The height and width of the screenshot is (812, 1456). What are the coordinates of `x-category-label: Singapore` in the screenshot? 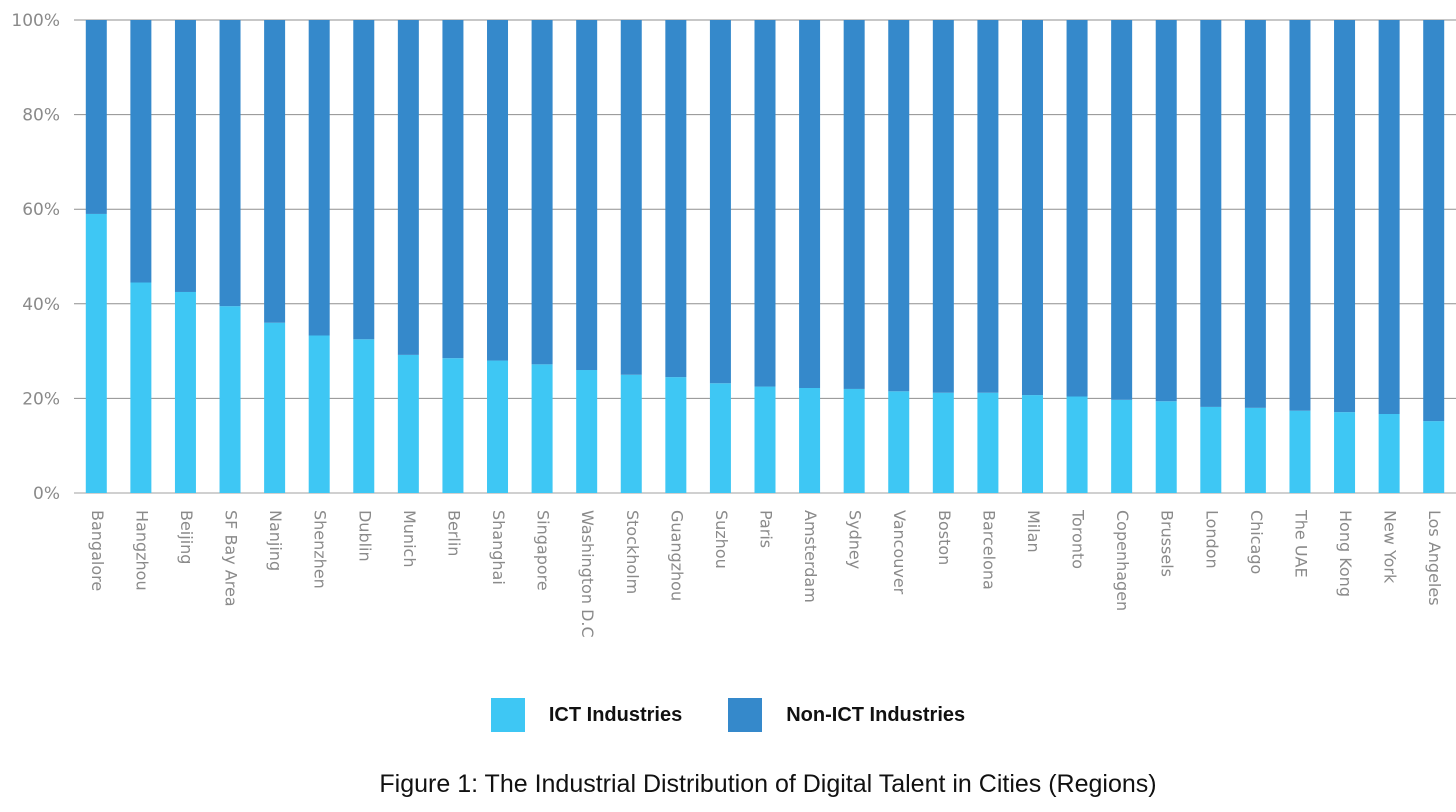 It's located at (543, 550).